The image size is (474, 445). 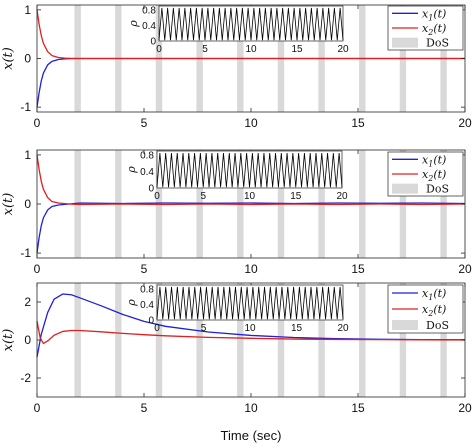 What do you see at coordinates (251, 435) in the screenshot?
I see `x-axis-label: Time (sec)` at bounding box center [251, 435].